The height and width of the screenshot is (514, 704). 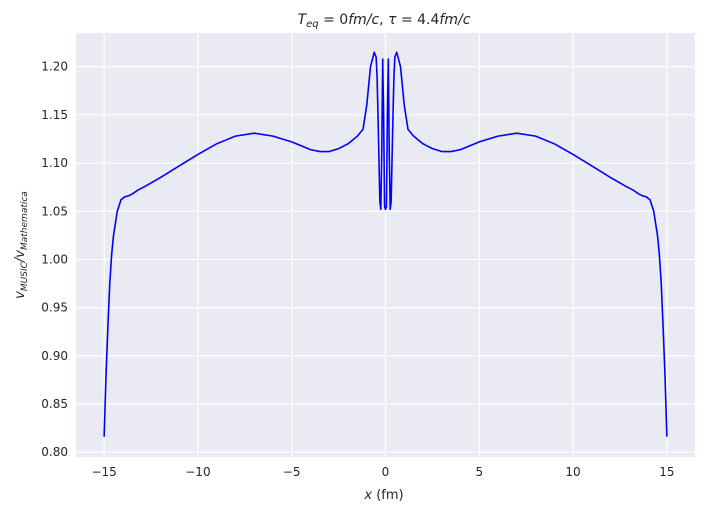 I want to click on x-tick-label: 0, so click(x=386, y=472).